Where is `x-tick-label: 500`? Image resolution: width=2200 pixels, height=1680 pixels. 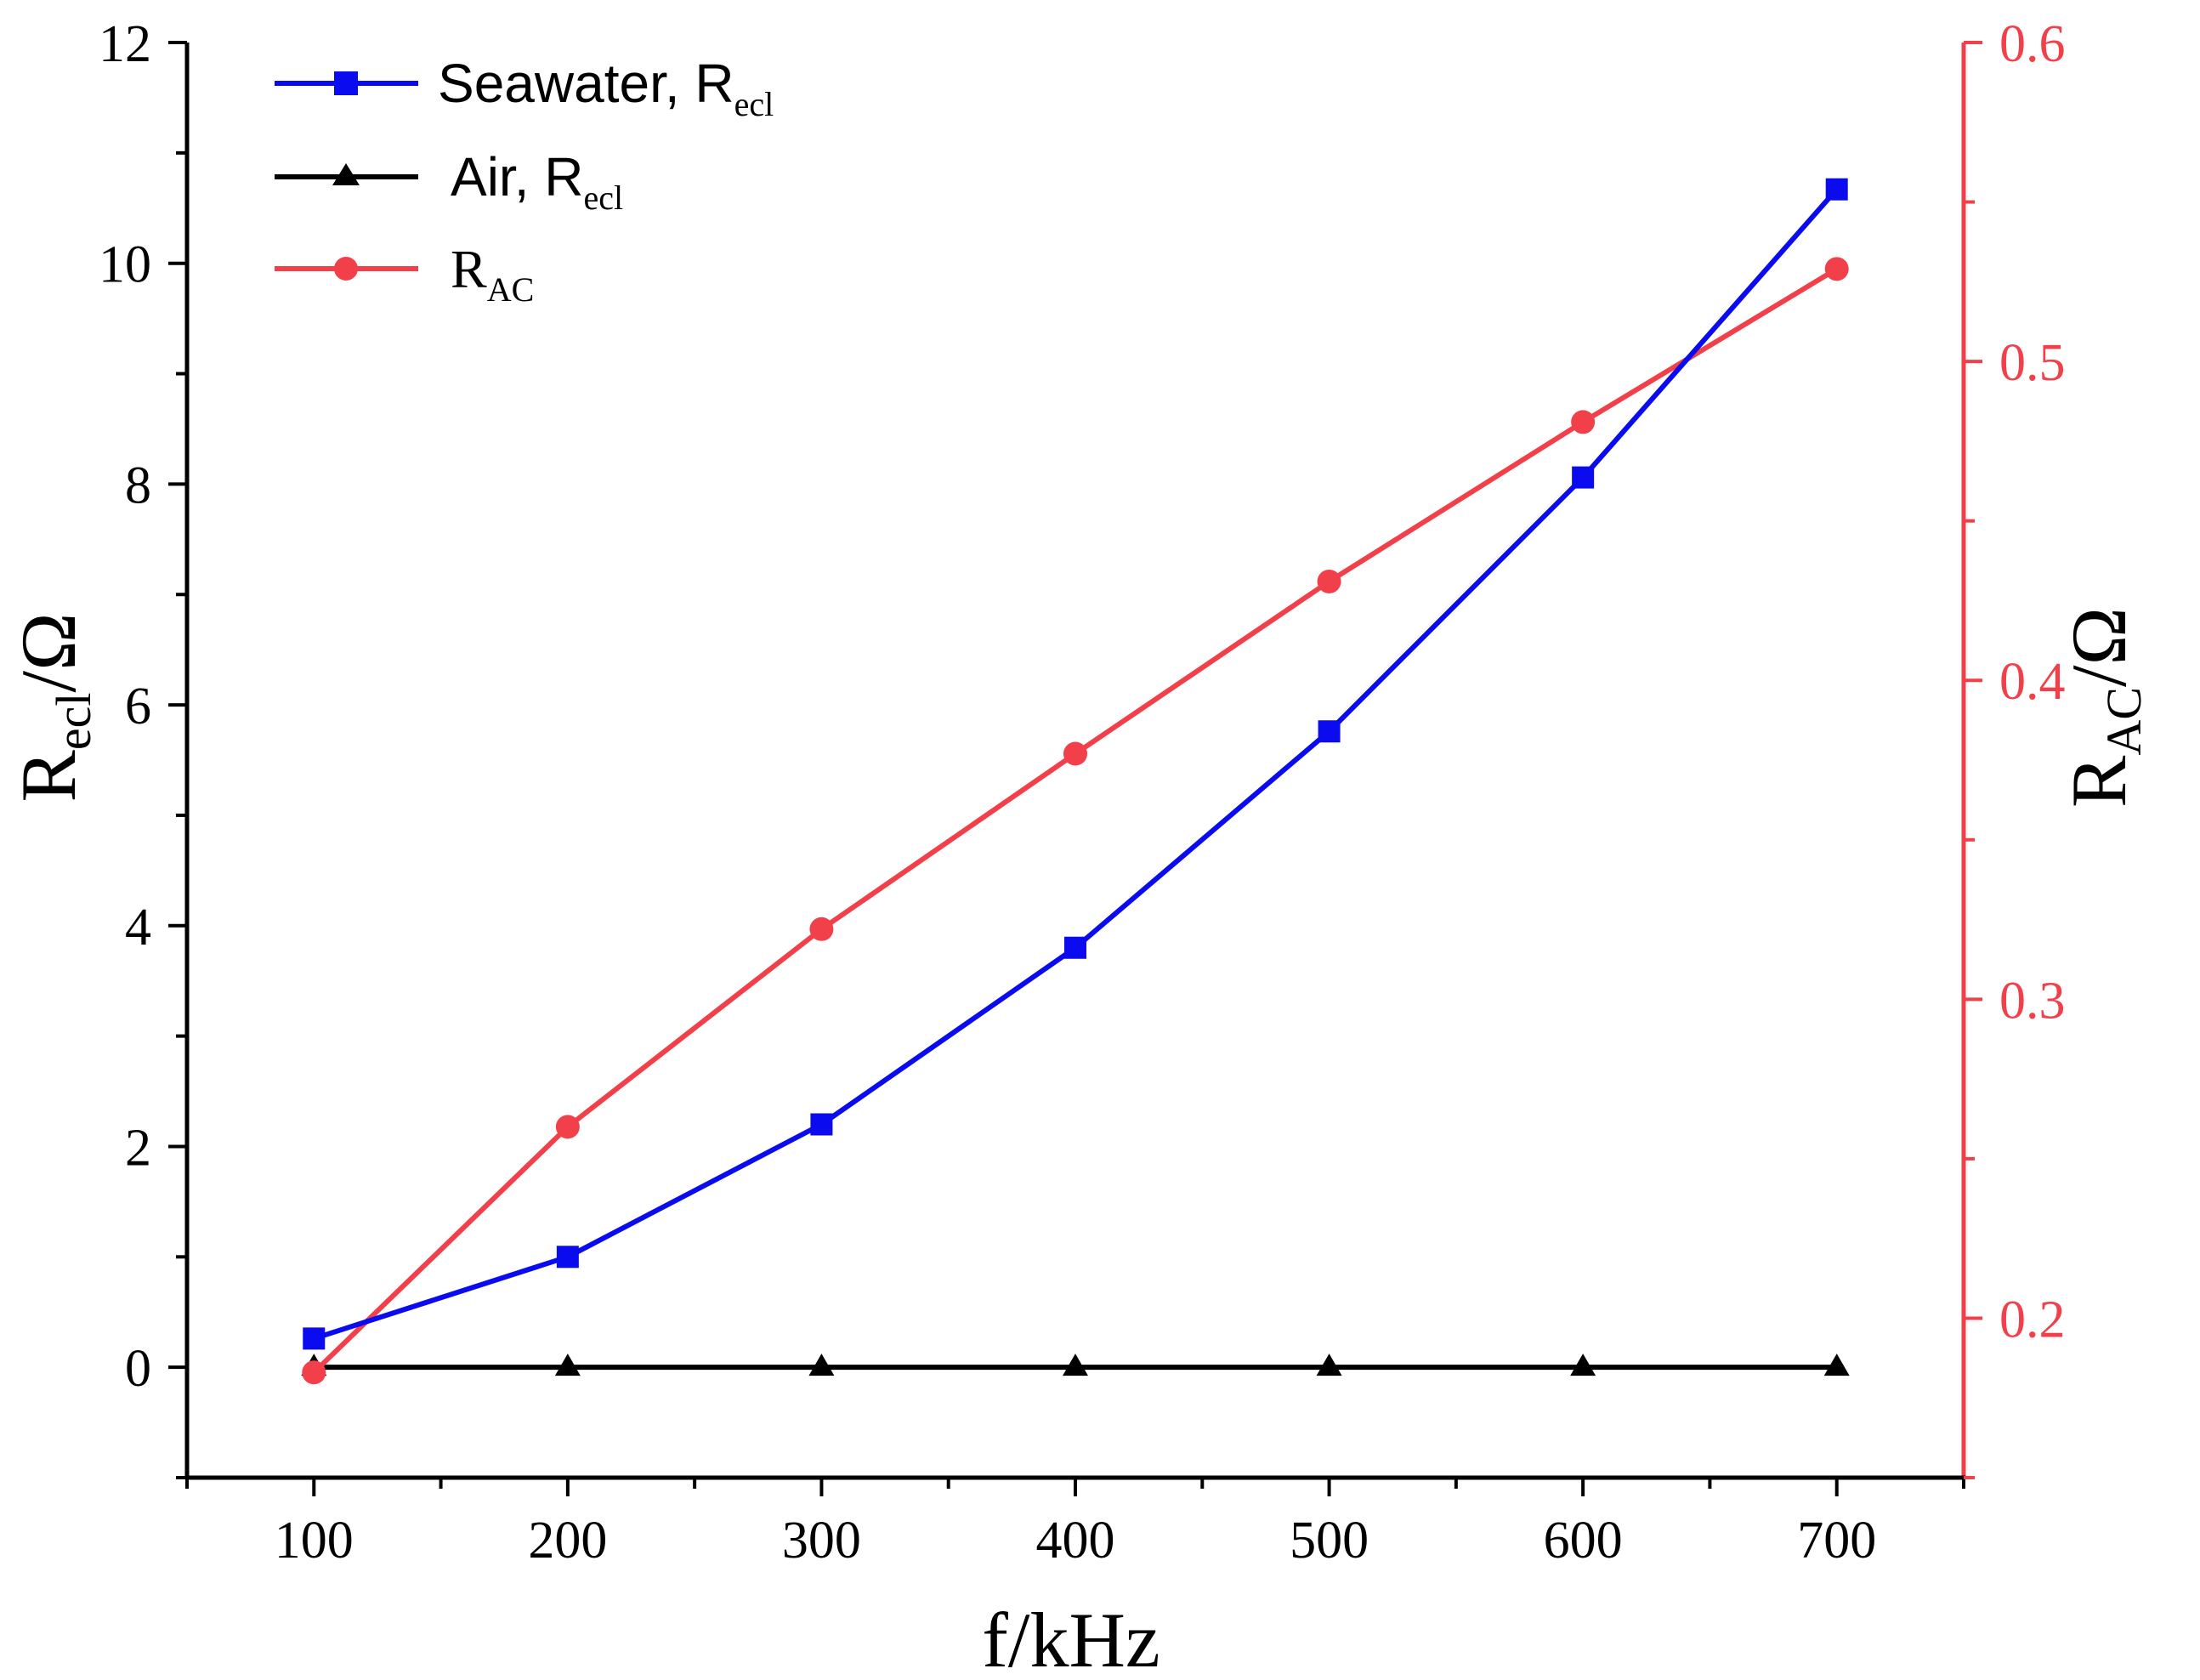
x-tick-label: 500 is located at coordinates (1329, 1540).